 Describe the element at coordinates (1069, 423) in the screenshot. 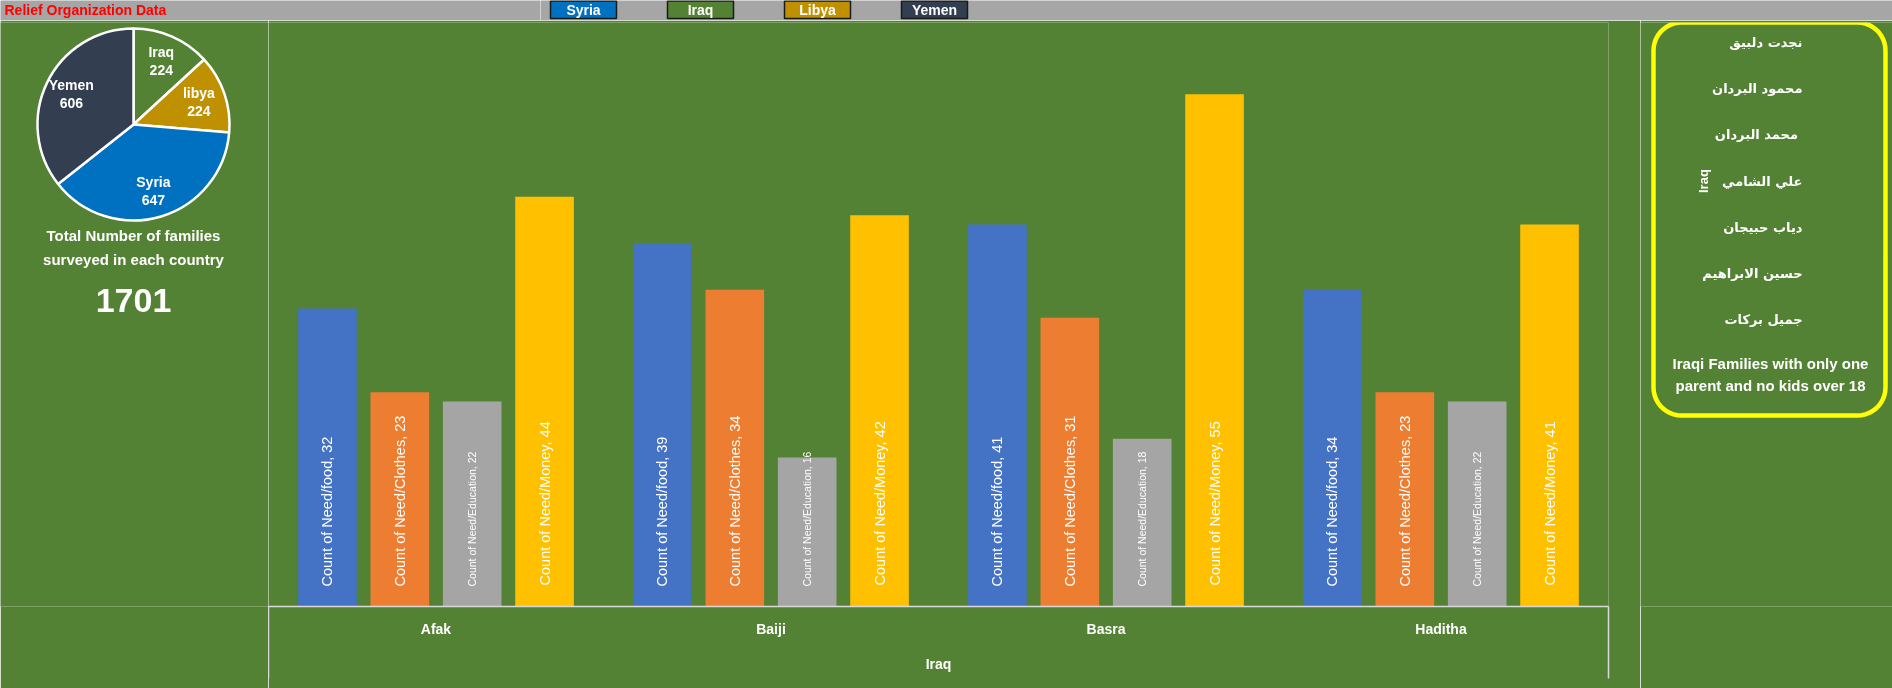

I see `data-label: 31` at that location.